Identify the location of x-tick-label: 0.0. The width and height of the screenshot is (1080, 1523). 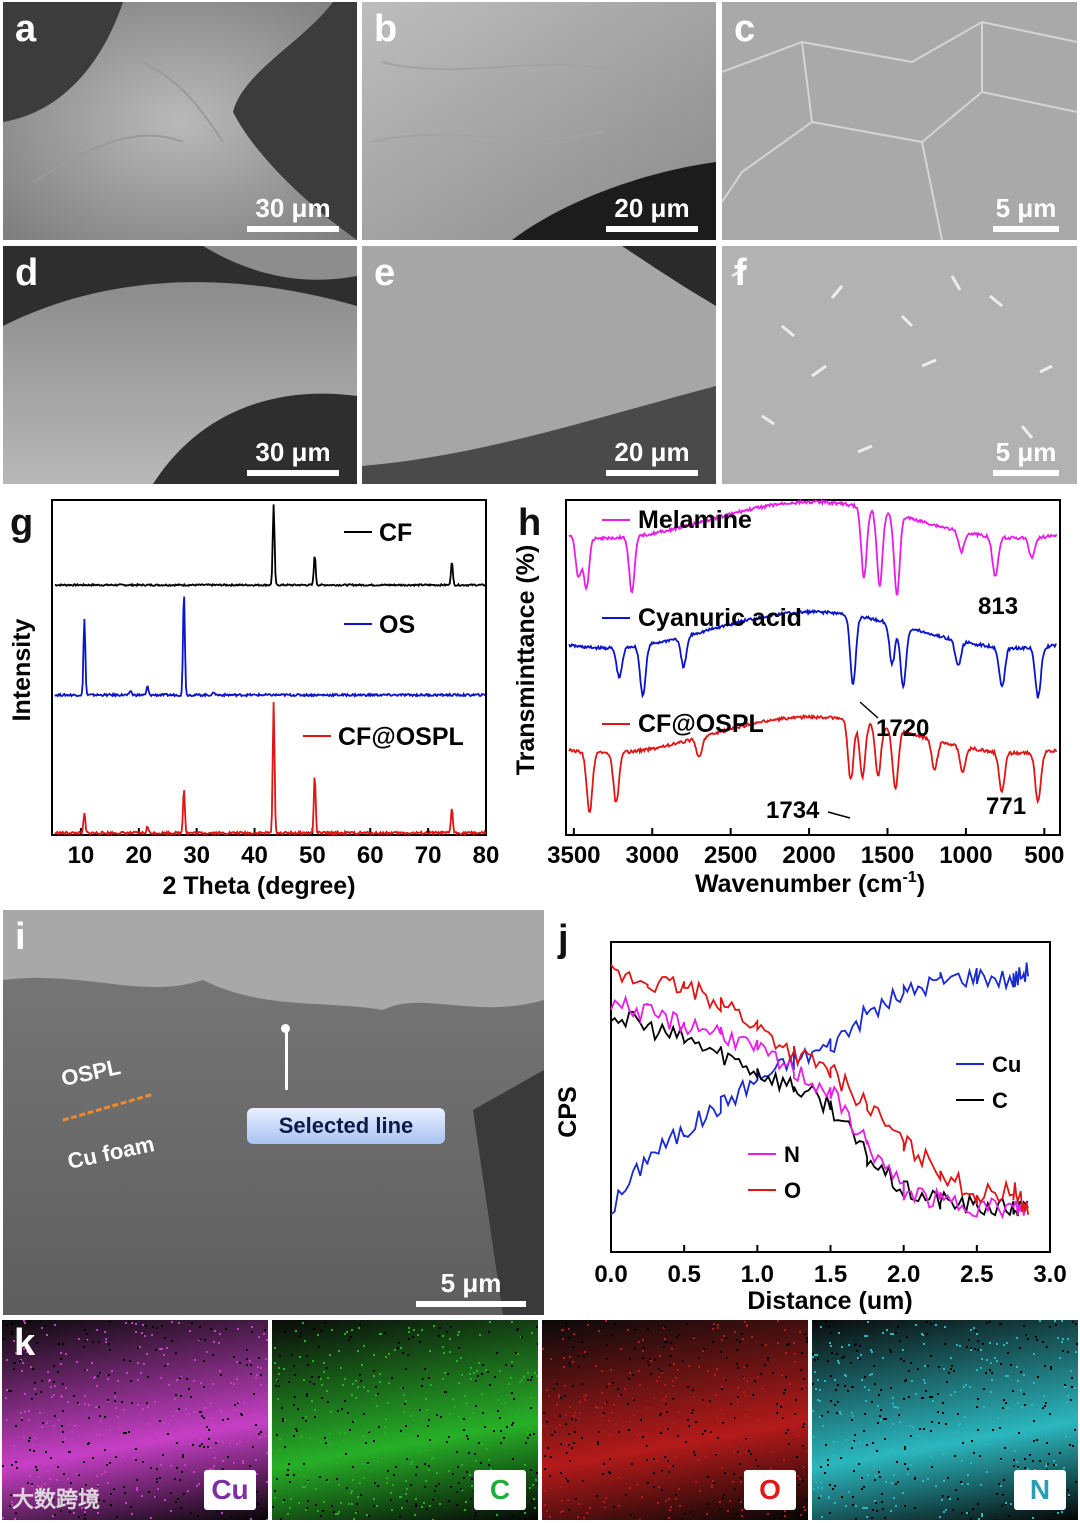
(610, 1274).